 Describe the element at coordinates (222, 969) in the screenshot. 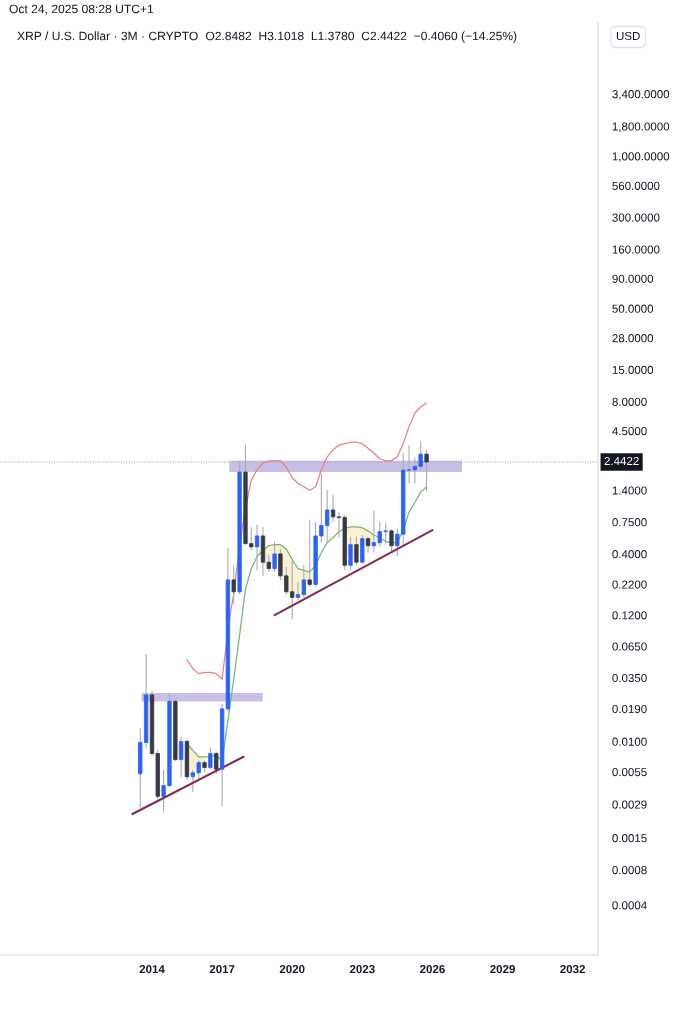

I see `x-tick-label: 2017` at that location.